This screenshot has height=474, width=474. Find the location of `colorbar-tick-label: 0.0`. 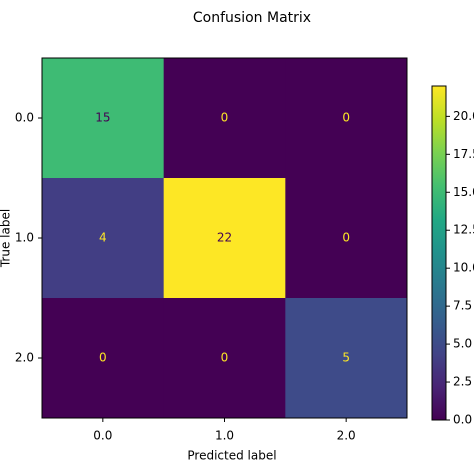

colorbar-tick-label: 0.0 is located at coordinates (462, 420).